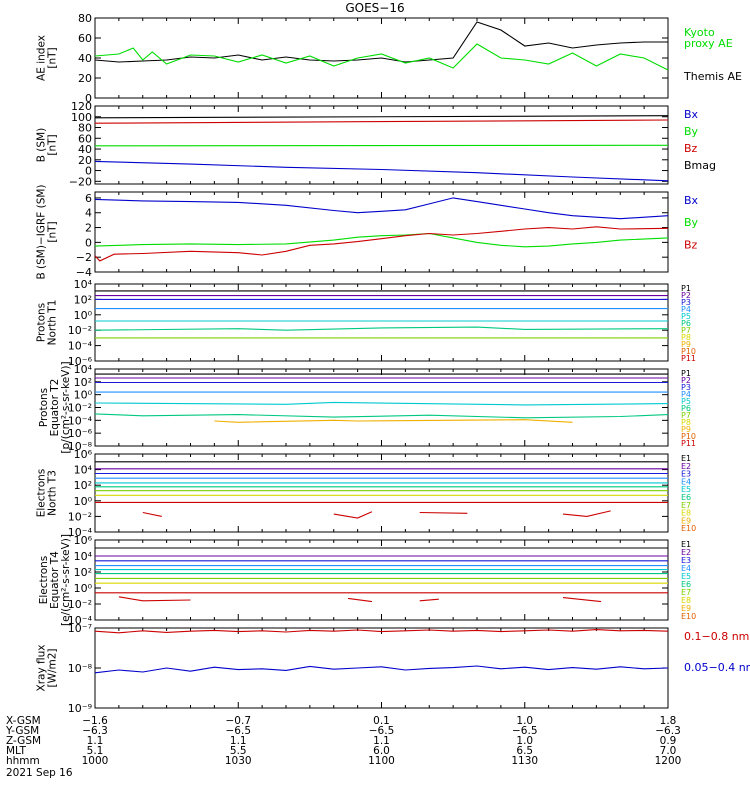 This screenshot has height=805, width=750. What do you see at coordinates (23, 761) in the screenshot?
I see `ephemeris-row-label: hhmm` at bounding box center [23, 761].